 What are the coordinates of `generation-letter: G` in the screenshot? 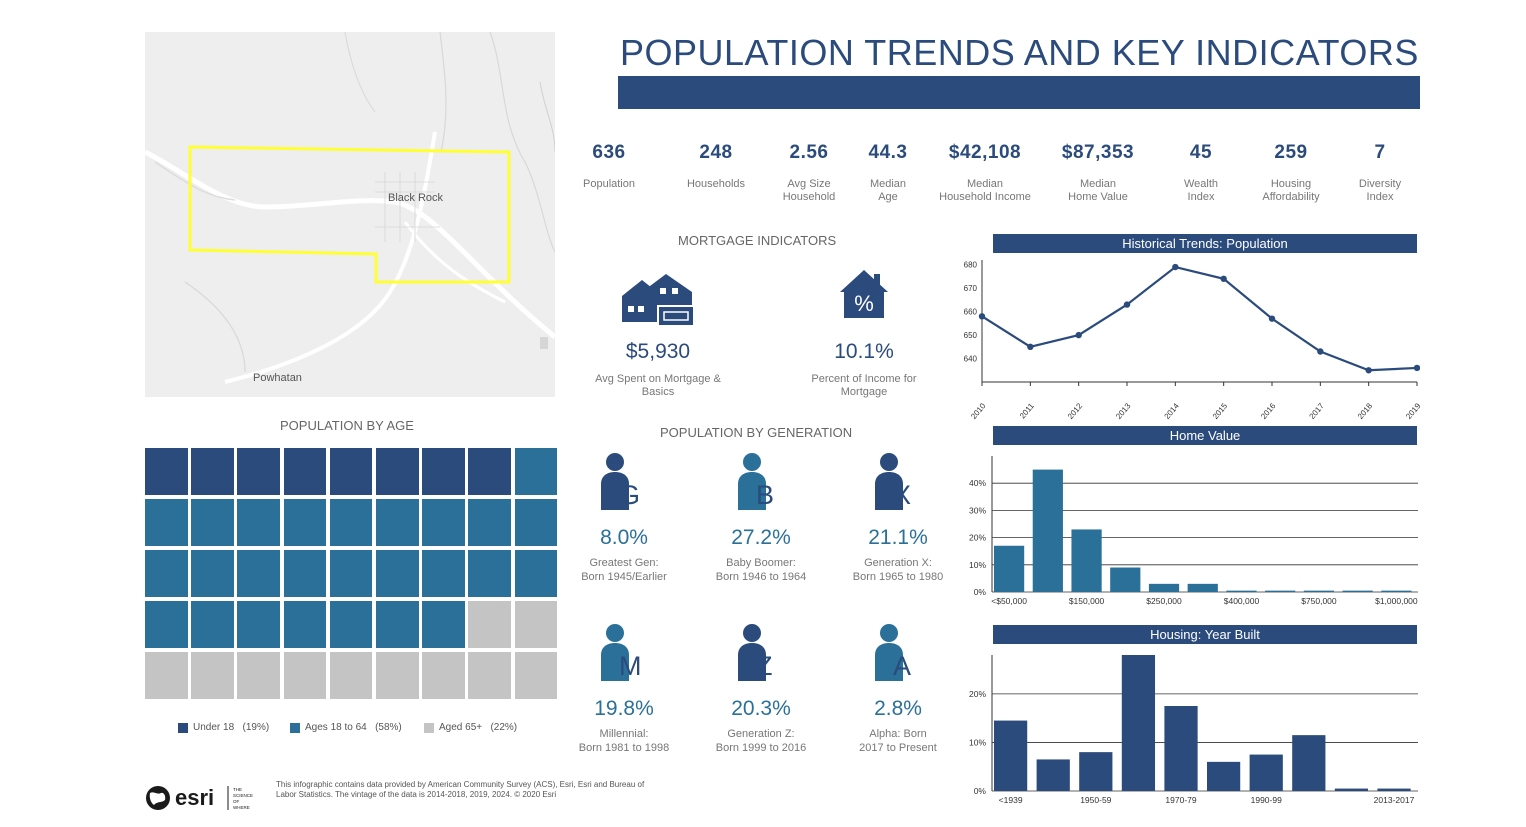 It's located at (630, 495).